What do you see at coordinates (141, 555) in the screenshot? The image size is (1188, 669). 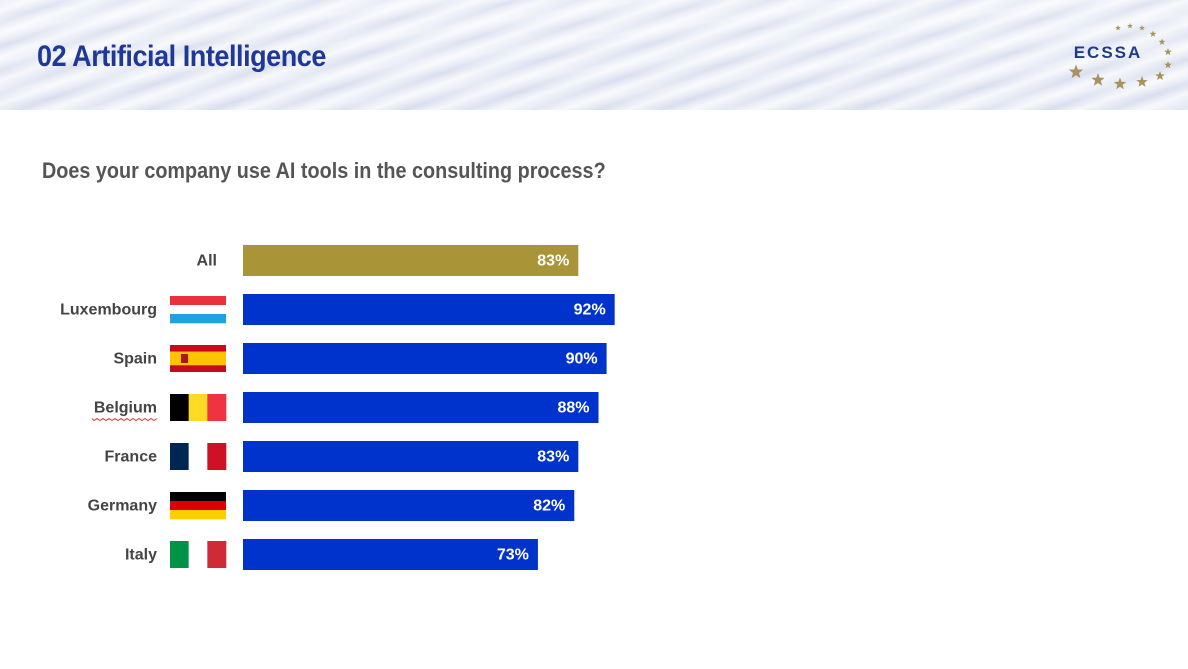 I see `category-label: Italy` at bounding box center [141, 555].